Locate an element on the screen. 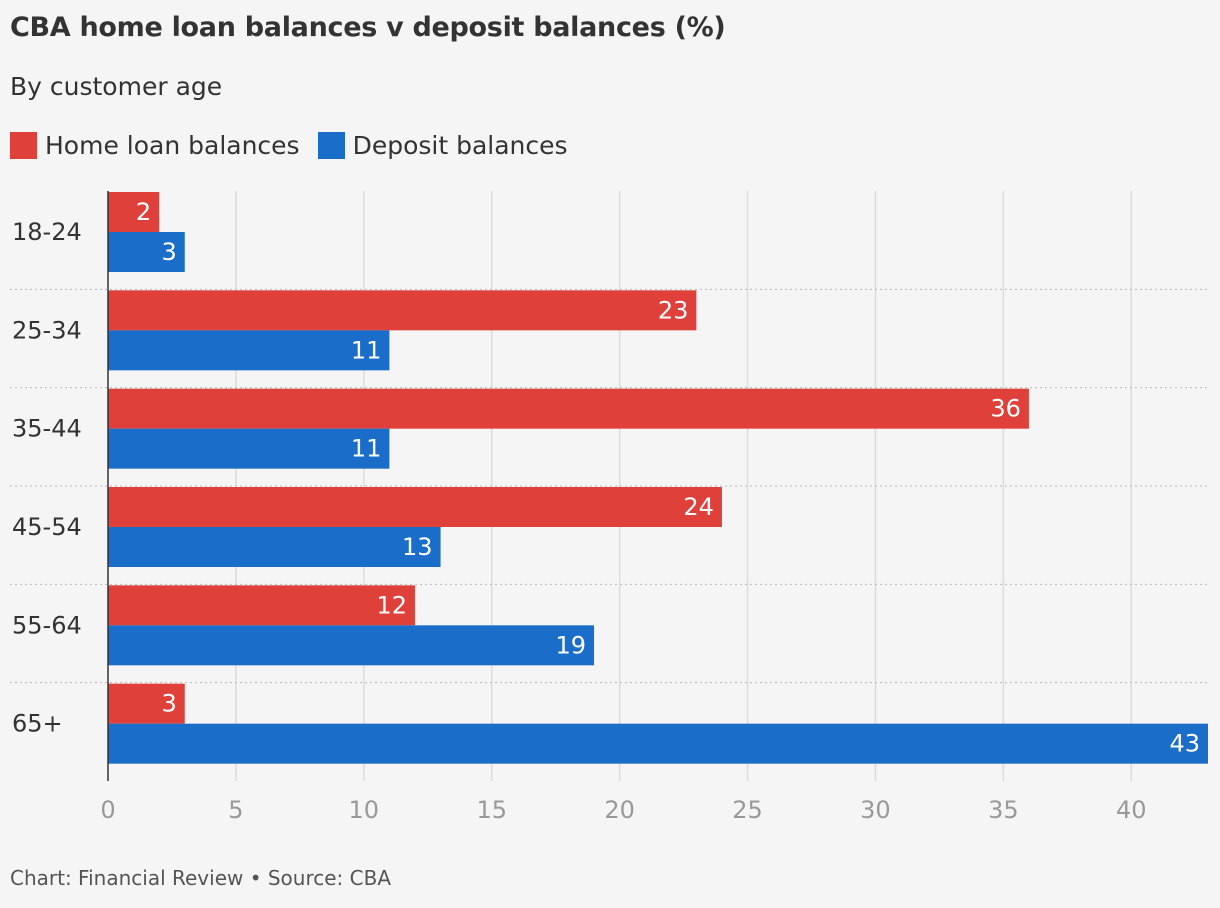 This screenshot has width=1220, height=908. chart-subtitle: By customer age is located at coordinates (116, 86).